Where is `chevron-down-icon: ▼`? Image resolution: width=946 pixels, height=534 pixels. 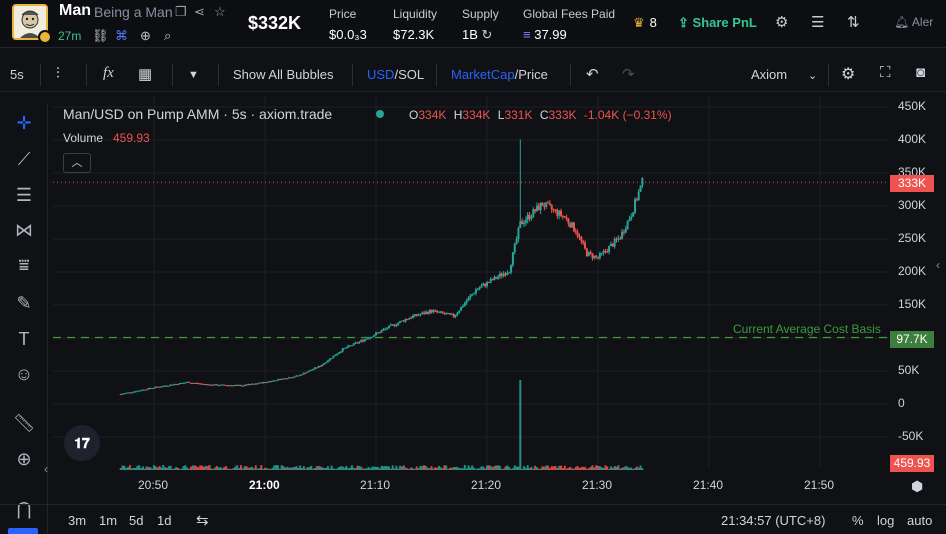
chevron-down-icon: ▼ is located at coordinates (193, 75).